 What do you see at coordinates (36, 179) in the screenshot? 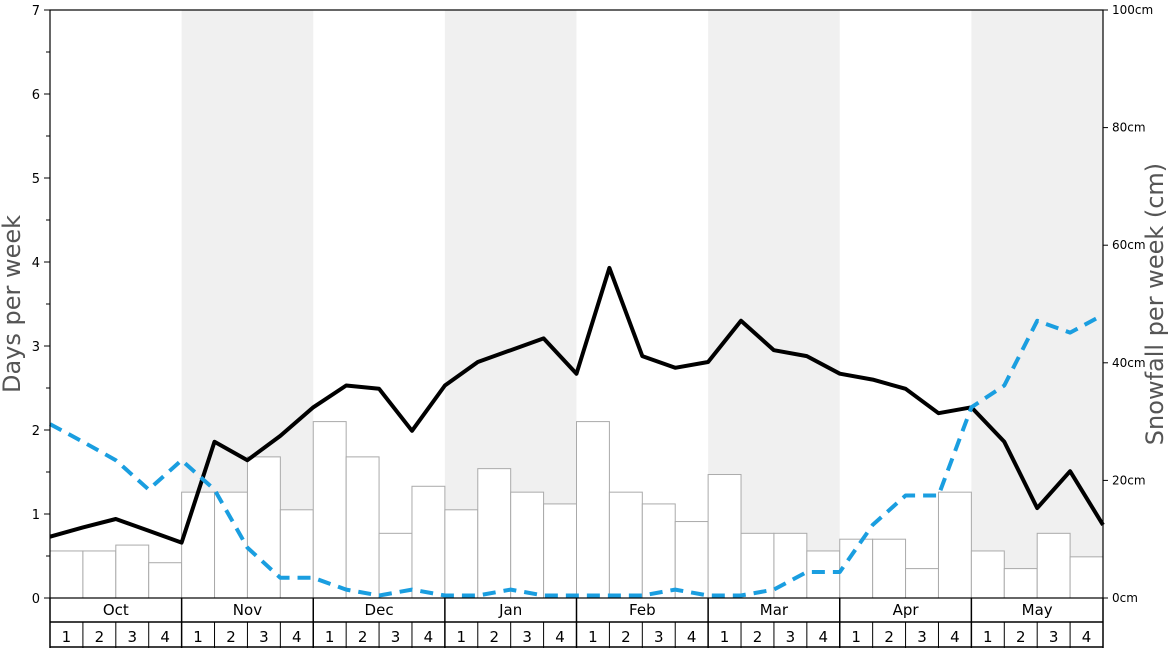
I see `left-tick-label: 5` at bounding box center [36, 179].